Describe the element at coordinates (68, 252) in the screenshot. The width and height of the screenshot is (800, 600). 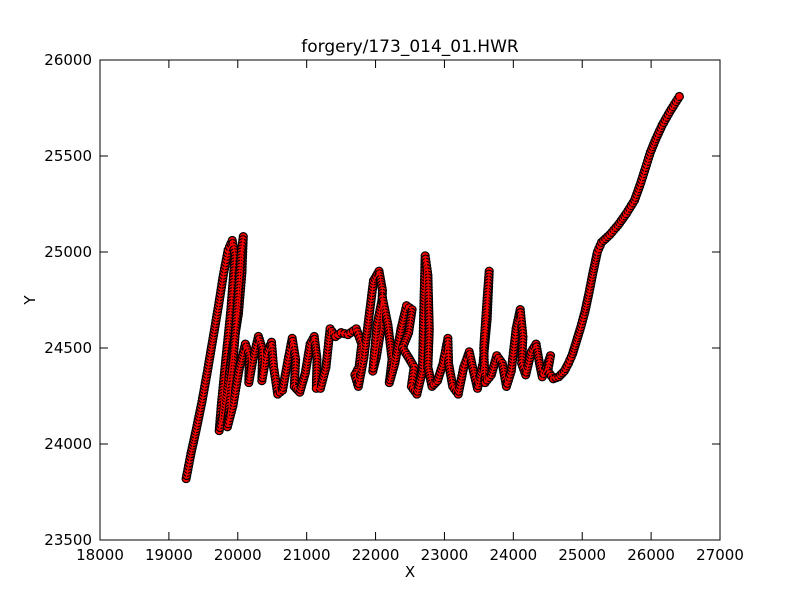
I see `y-tick-label: 25000` at that location.